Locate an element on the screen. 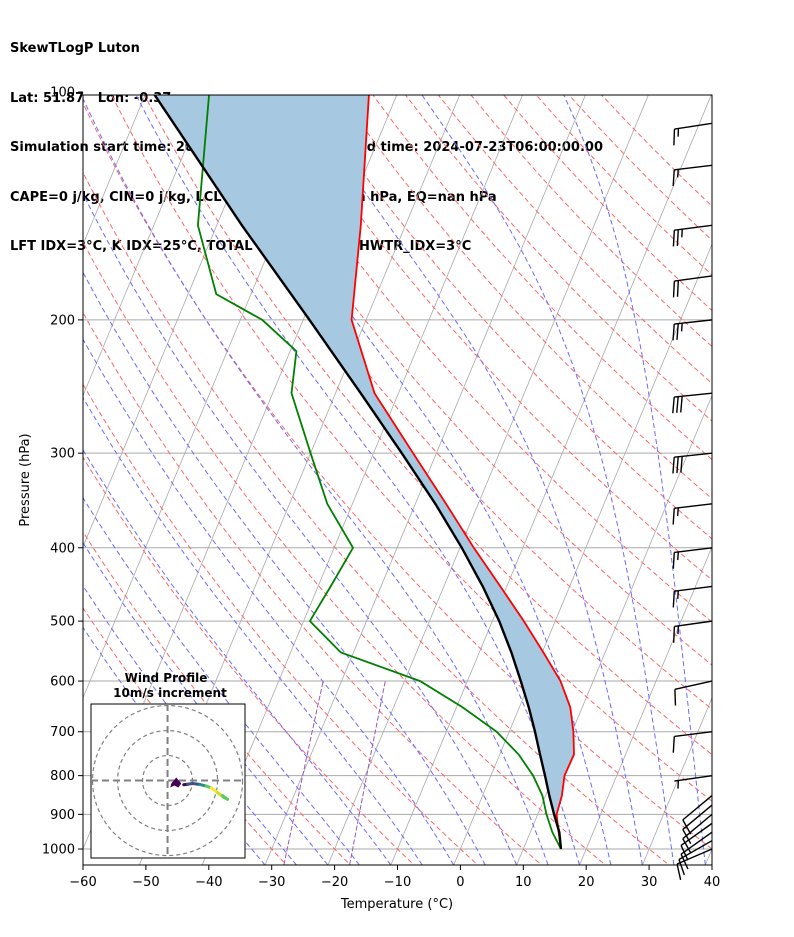 The width and height of the screenshot is (794, 937). x-tick-label: 0 is located at coordinates (460, 882).